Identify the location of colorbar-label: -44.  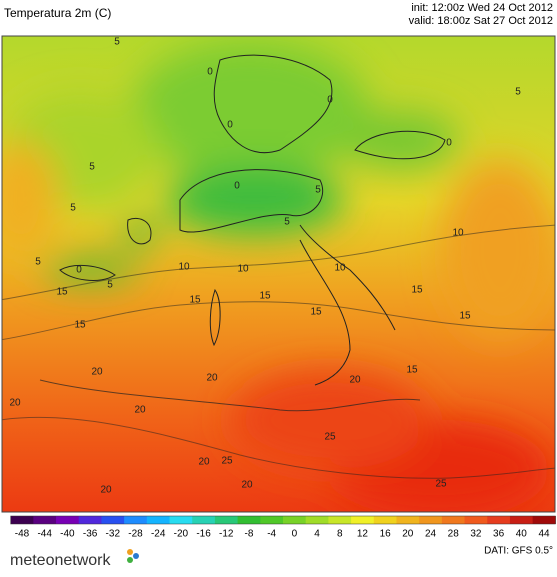
(44, 534).